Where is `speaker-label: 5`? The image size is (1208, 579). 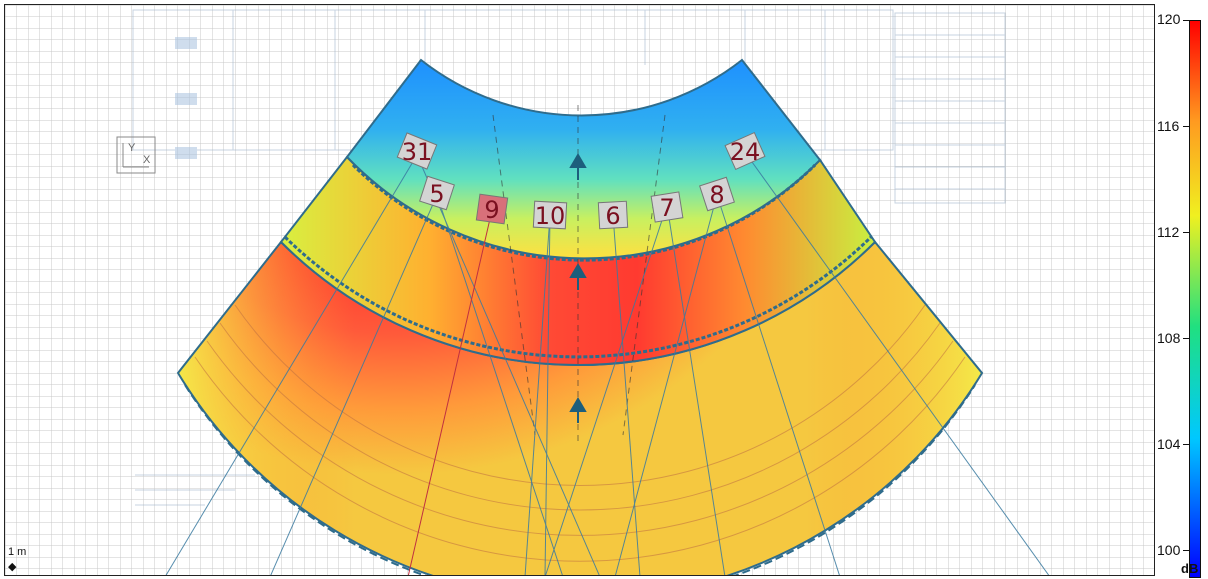 speaker-label: 5 is located at coordinates (436, 194).